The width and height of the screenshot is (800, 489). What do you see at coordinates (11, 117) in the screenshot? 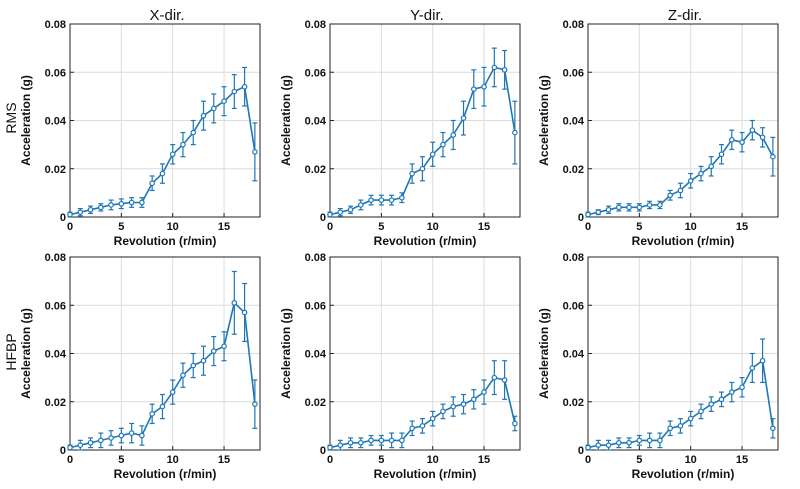
I see `row-label-rms: RMS` at bounding box center [11, 117].